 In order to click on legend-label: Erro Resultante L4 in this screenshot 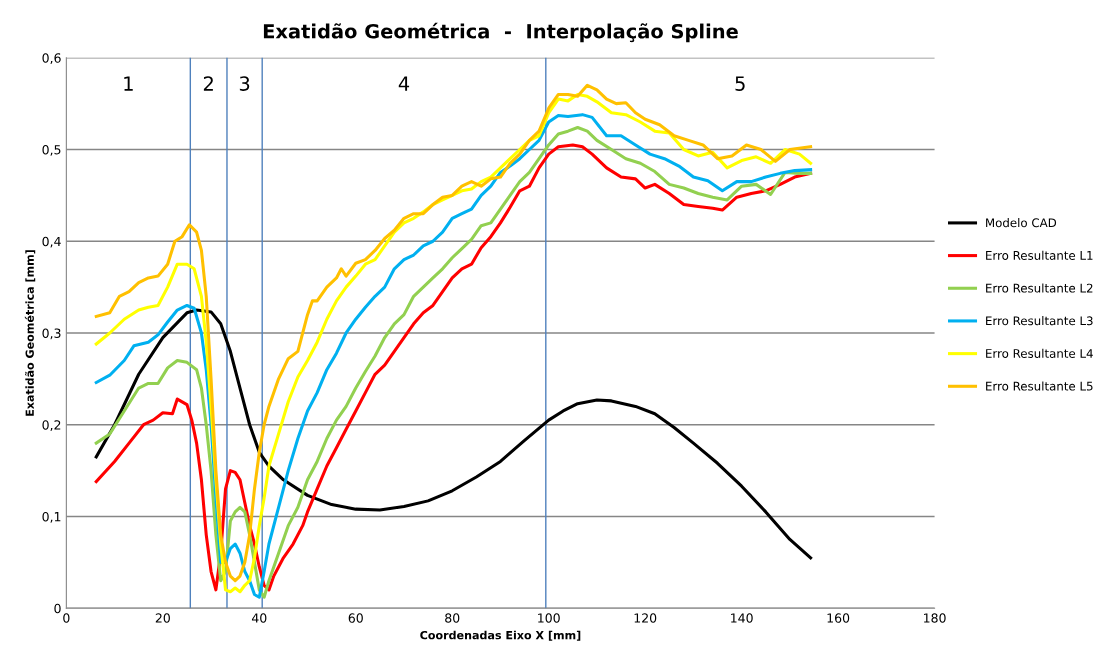, I will do `click(1039, 353)`.